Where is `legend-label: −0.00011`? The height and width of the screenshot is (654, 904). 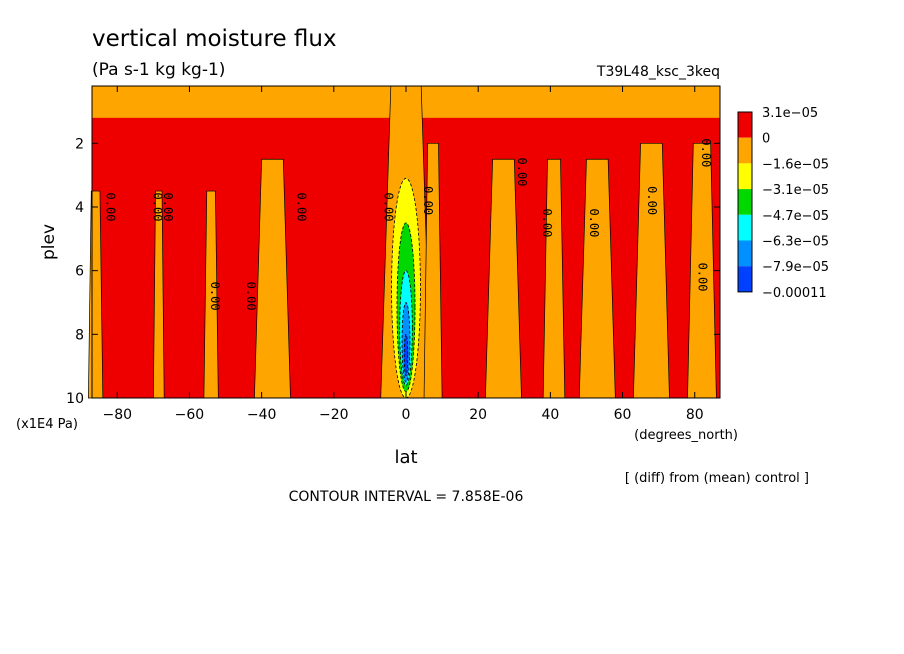
legend-label: −0.00011 is located at coordinates (794, 293).